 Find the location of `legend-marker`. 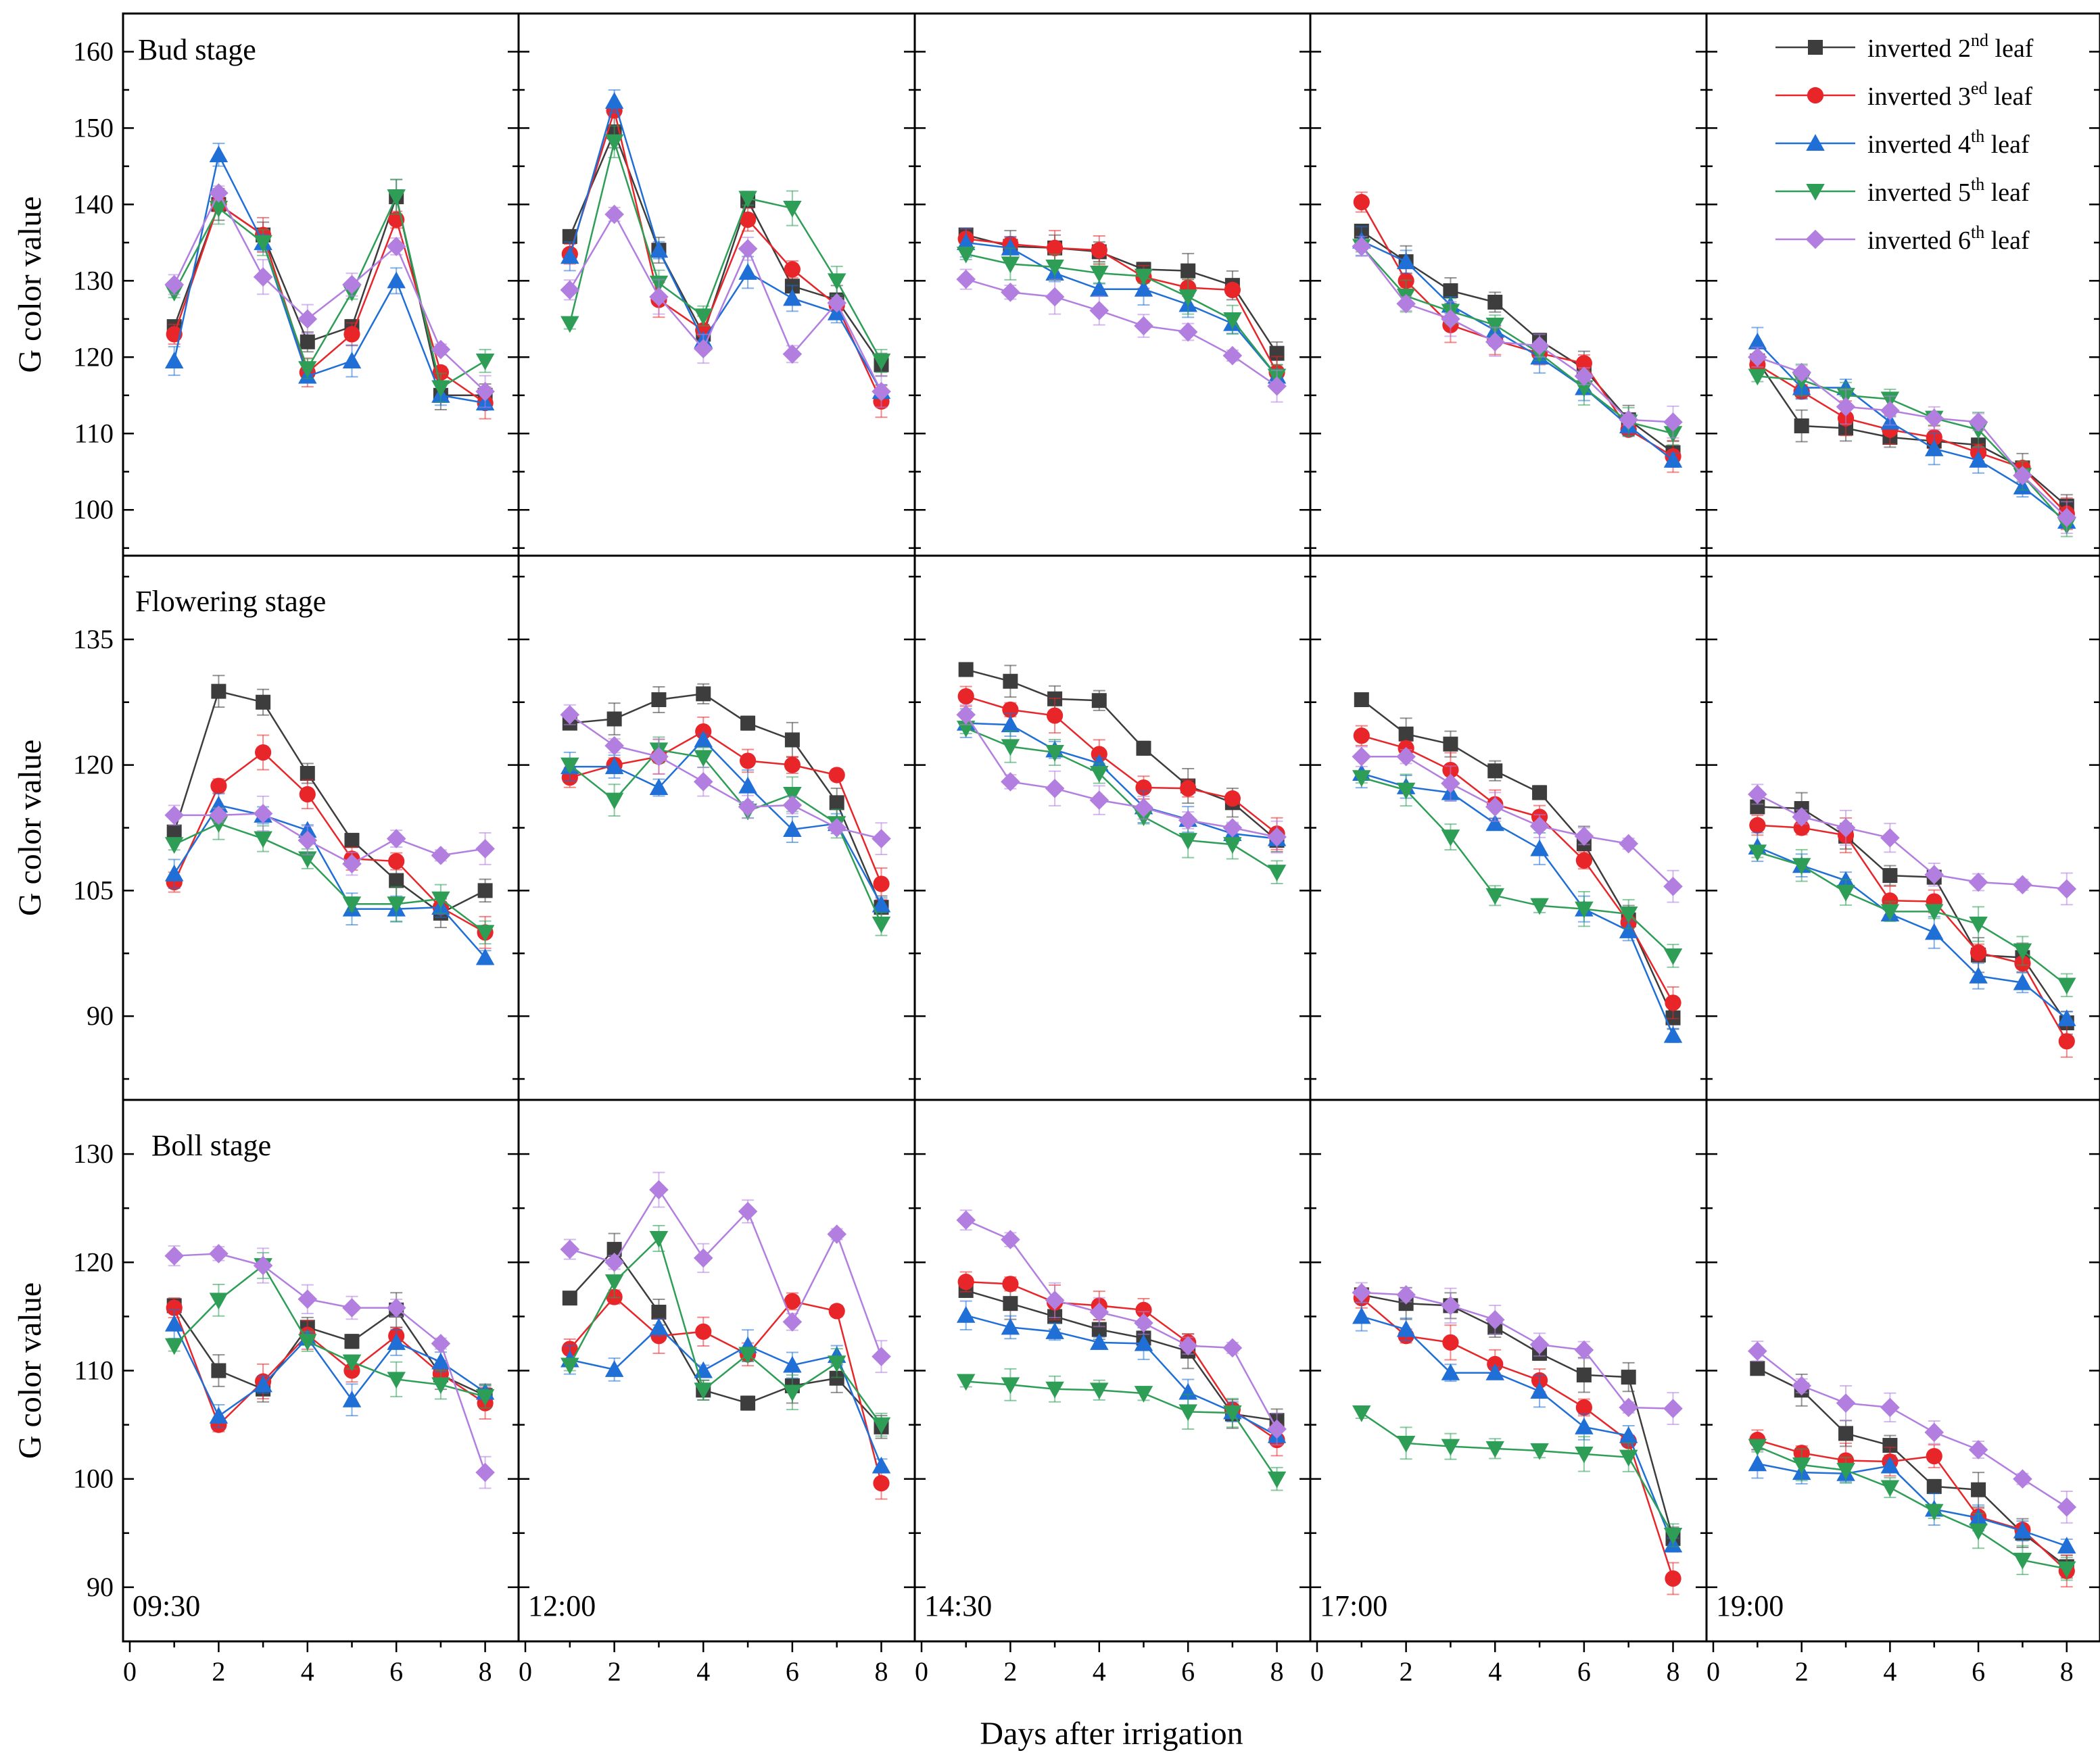

legend-marker is located at coordinates (1815, 47).